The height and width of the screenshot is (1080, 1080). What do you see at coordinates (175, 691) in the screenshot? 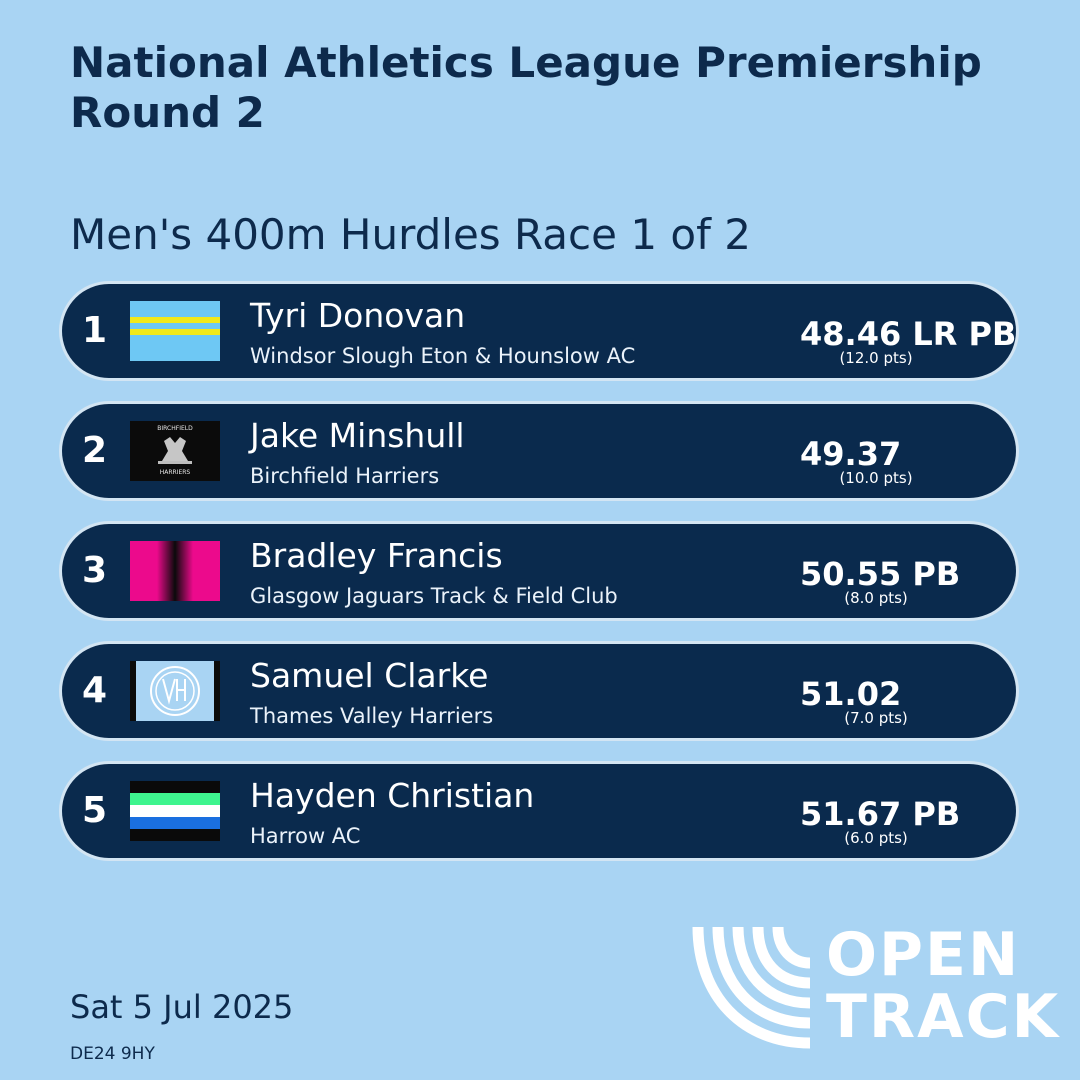
I see `club-badge-icon` at bounding box center [175, 691].